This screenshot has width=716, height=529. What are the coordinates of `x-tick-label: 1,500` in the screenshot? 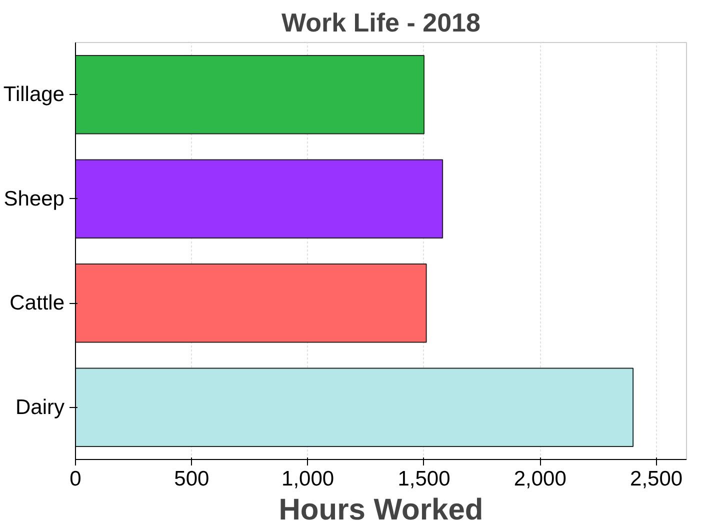 It's located at (424, 479).